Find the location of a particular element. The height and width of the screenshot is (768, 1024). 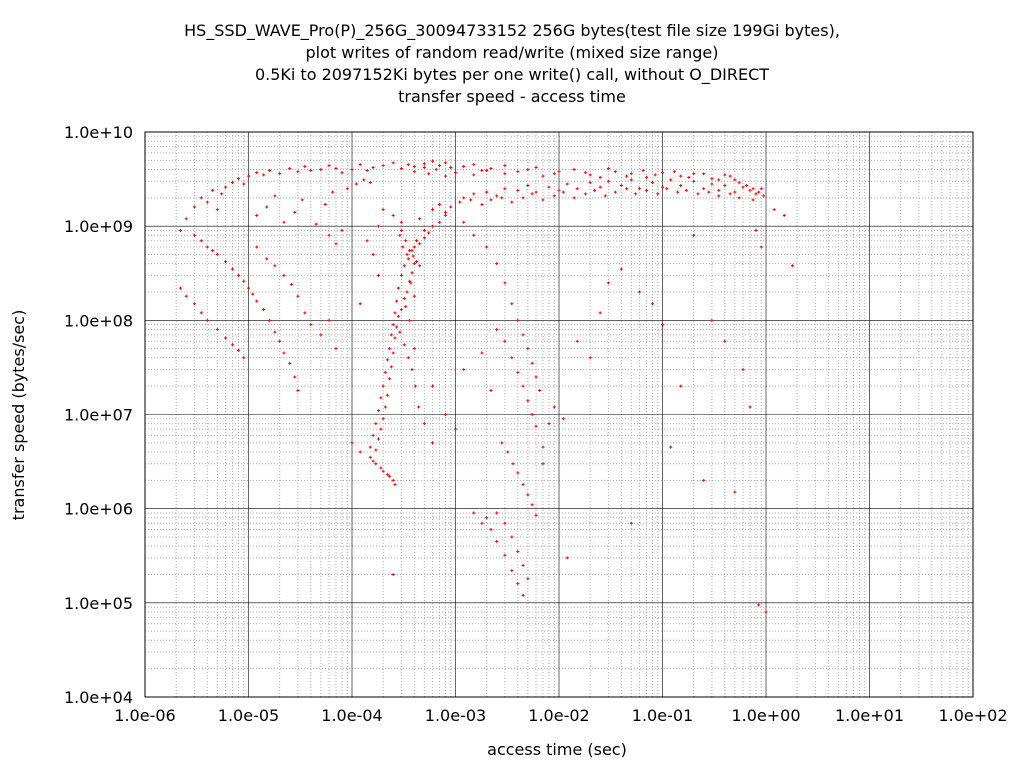

x-tick-label: 1.0e+00 is located at coordinates (765, 715).